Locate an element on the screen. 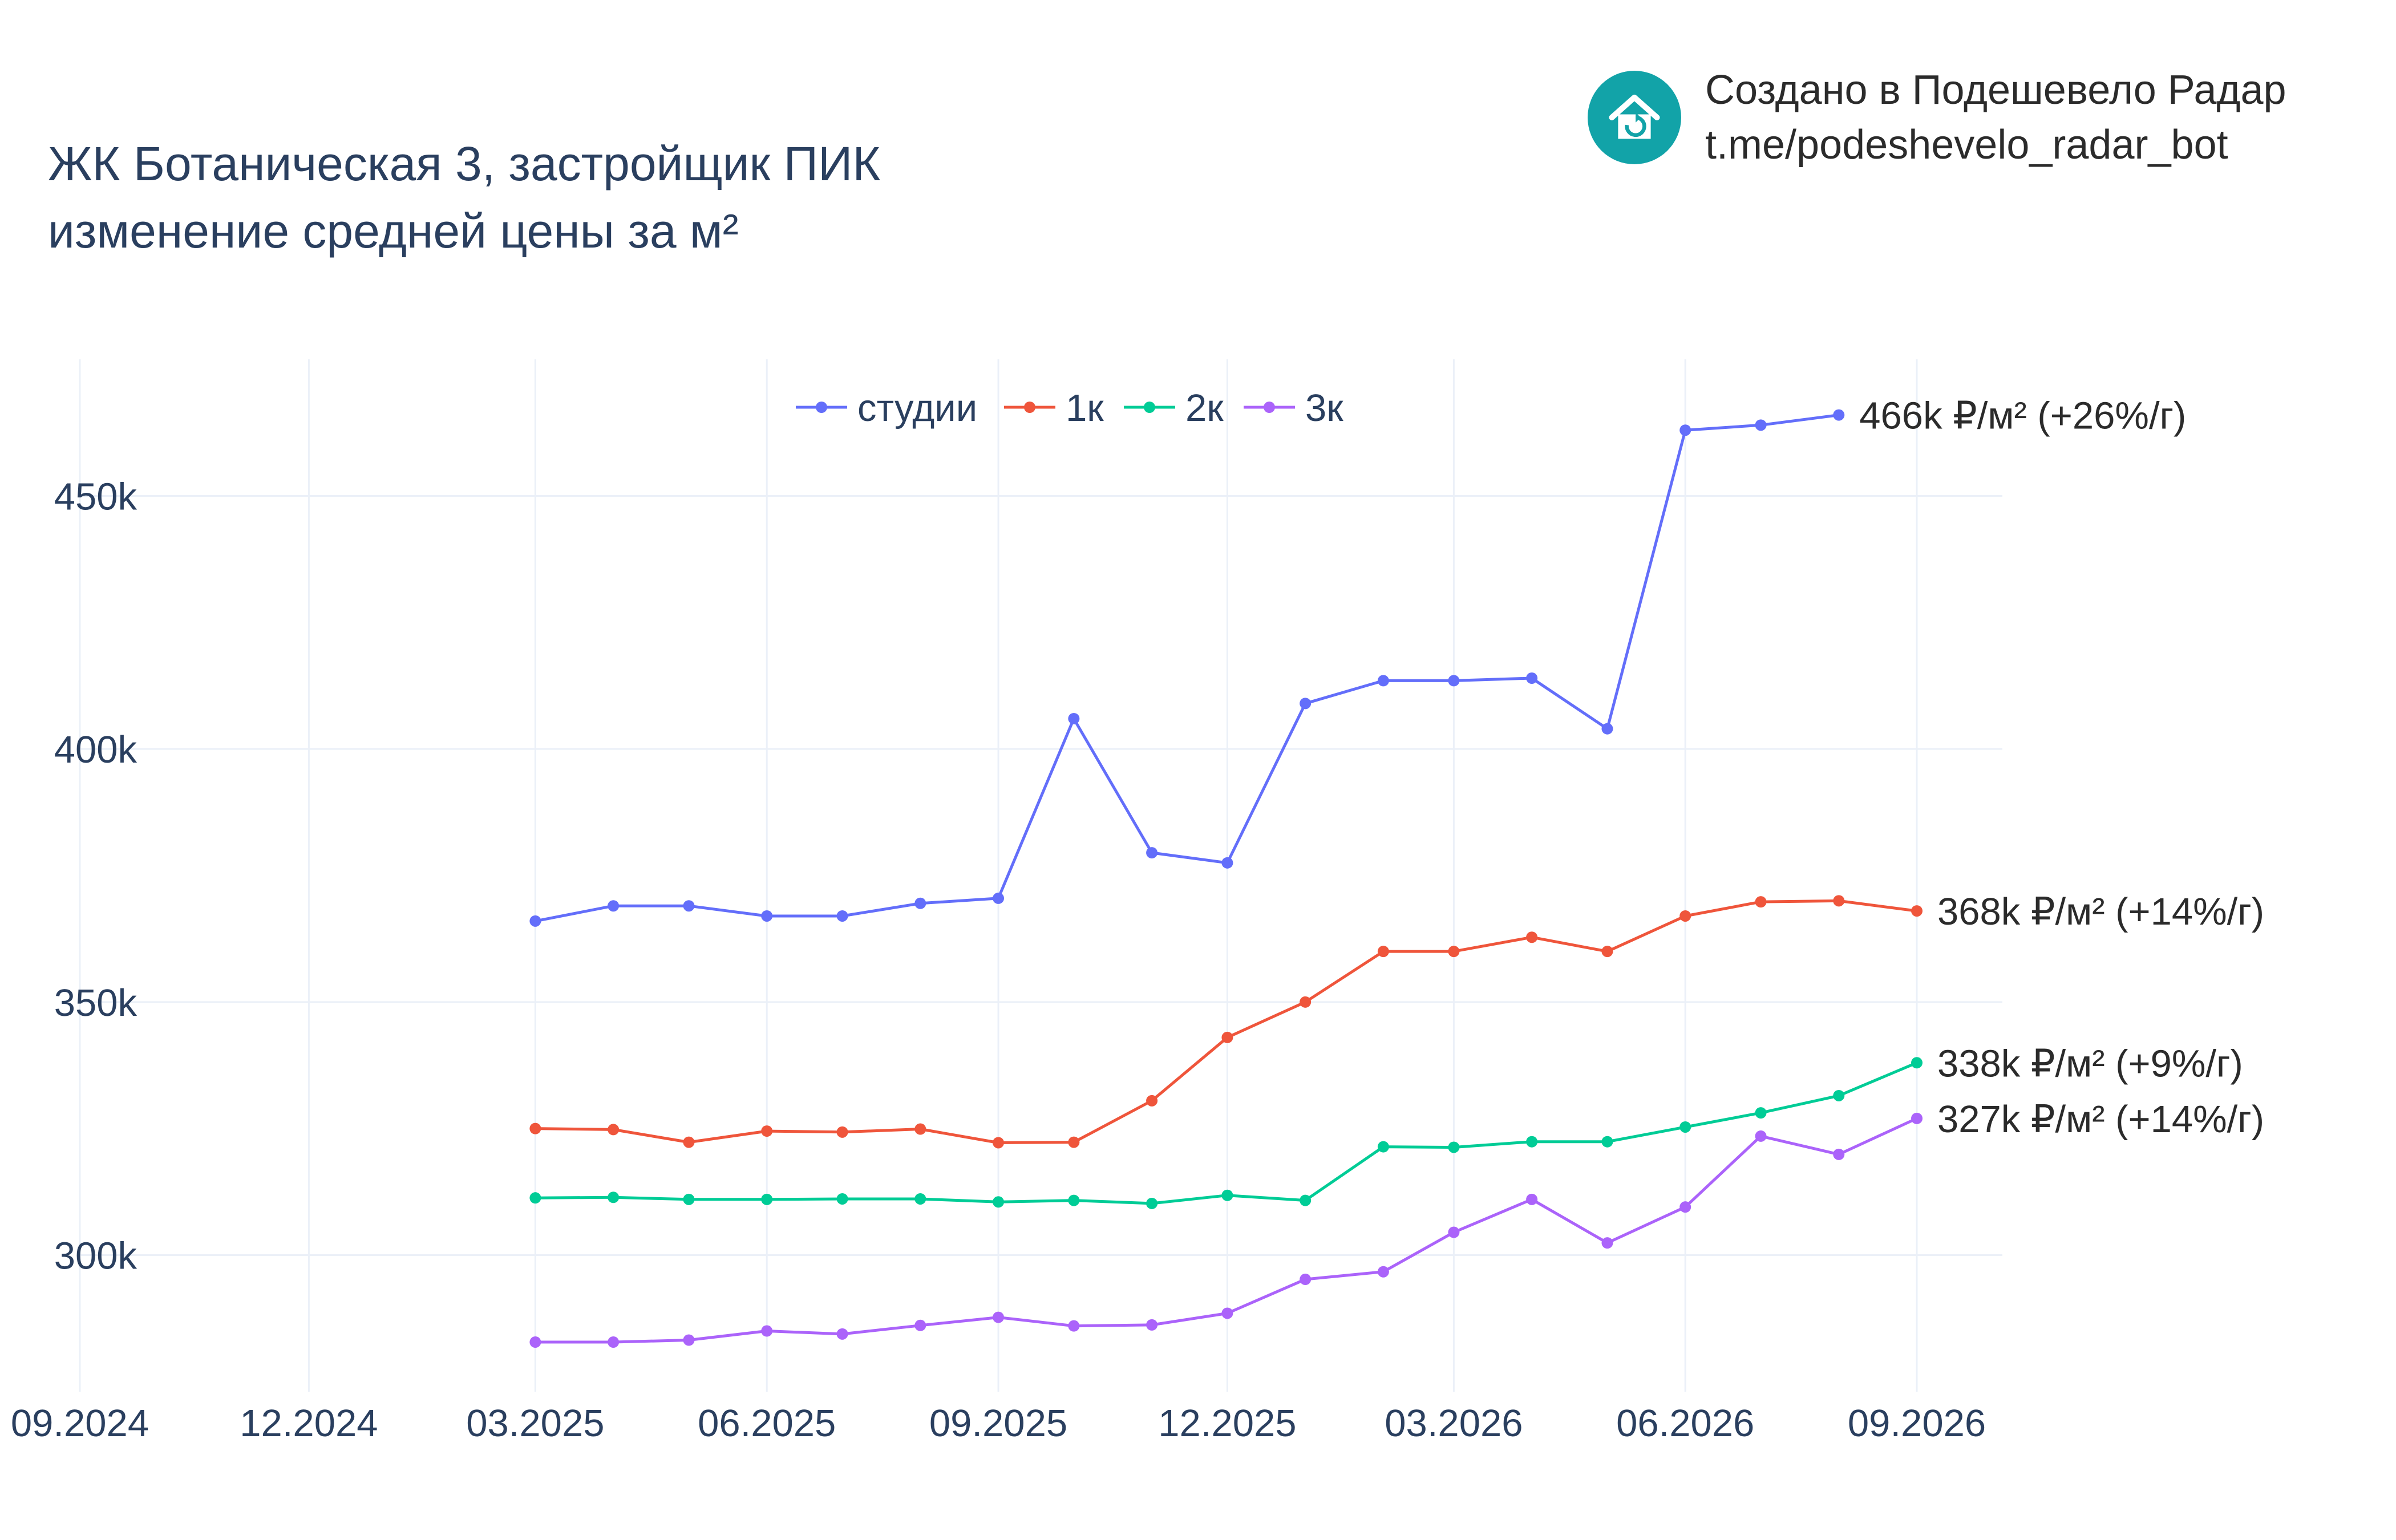  x-tick-label: 09.2024 is located at coordinates (80, 1423).